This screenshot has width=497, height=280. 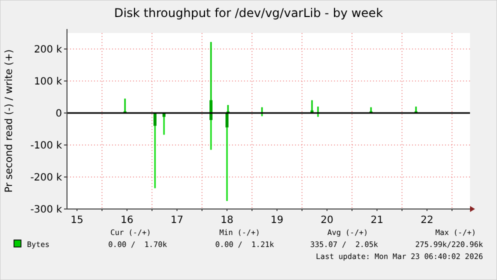 I want to click on y-tick-label: 200 k, so click(x=48, y=50).